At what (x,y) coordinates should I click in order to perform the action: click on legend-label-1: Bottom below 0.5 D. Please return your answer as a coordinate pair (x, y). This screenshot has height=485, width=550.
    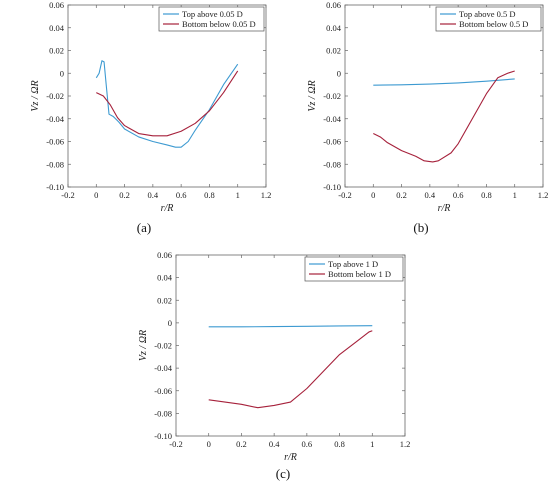
    Looking at the image, I should click on (493, 24).